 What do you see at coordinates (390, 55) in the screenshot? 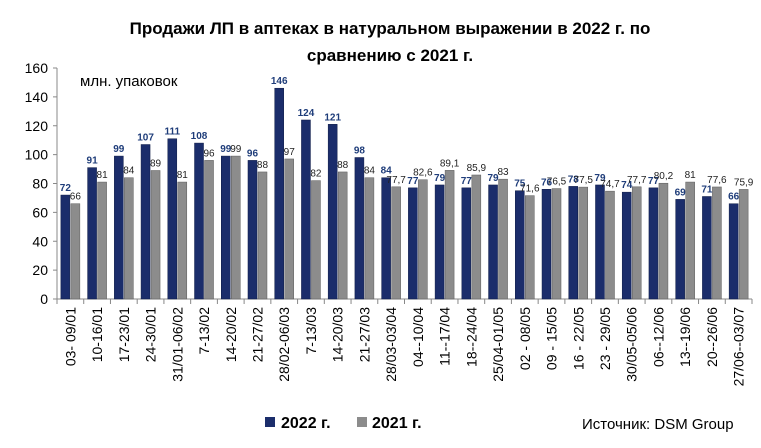
I see `chart-title-line2: сравнению с 2021 г.` at bounding box center [390, 55].